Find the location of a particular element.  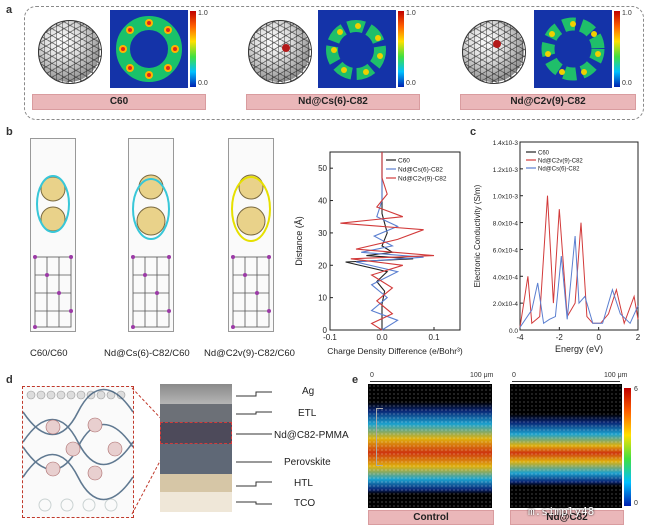

chart-b-xtick-label: 0.0 is located at coordinates (382, 337).